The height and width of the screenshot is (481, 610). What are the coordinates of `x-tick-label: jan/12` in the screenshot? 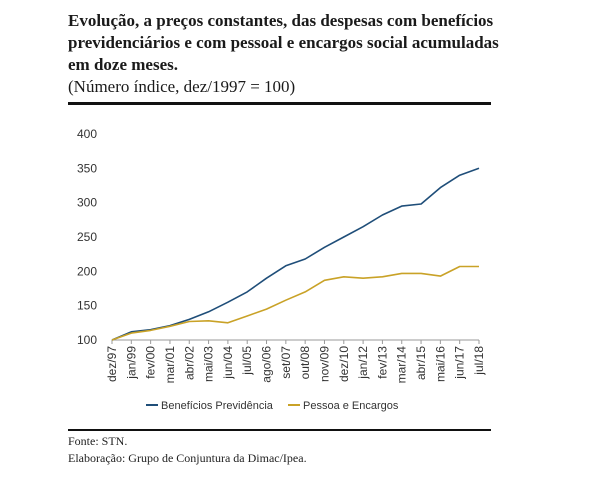 It's located at (363, 363).